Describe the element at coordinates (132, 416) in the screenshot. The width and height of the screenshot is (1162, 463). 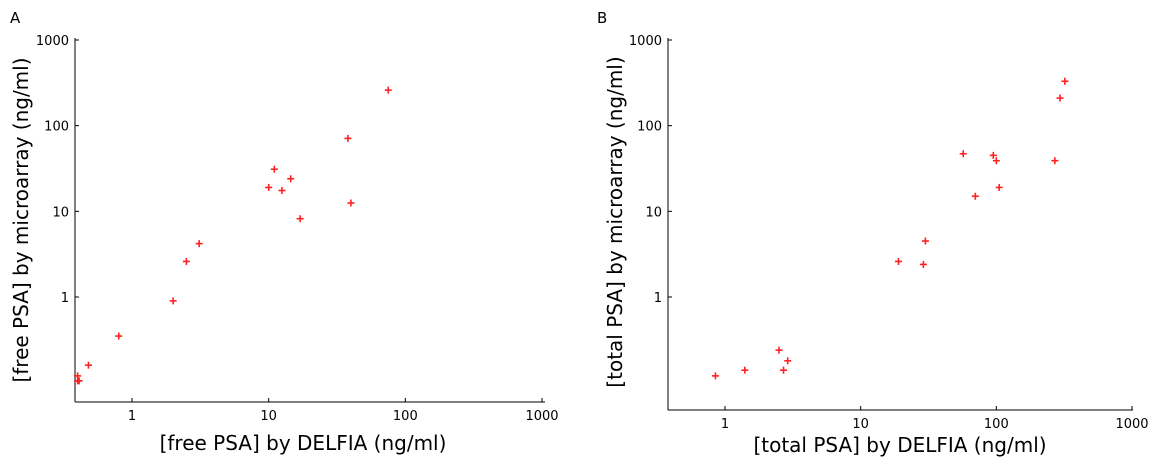
I see `panel-a-x-tick-label: 1` at that location.